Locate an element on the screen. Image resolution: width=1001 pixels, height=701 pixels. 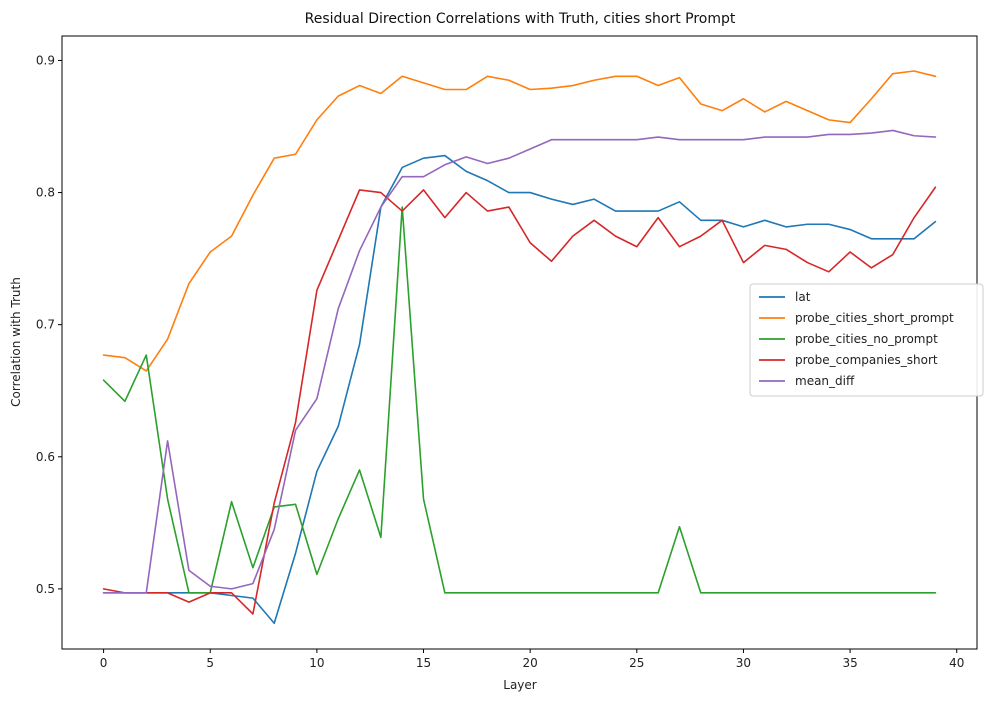
legend-entry: probe_companies_short is located at coordinates (866, 360).